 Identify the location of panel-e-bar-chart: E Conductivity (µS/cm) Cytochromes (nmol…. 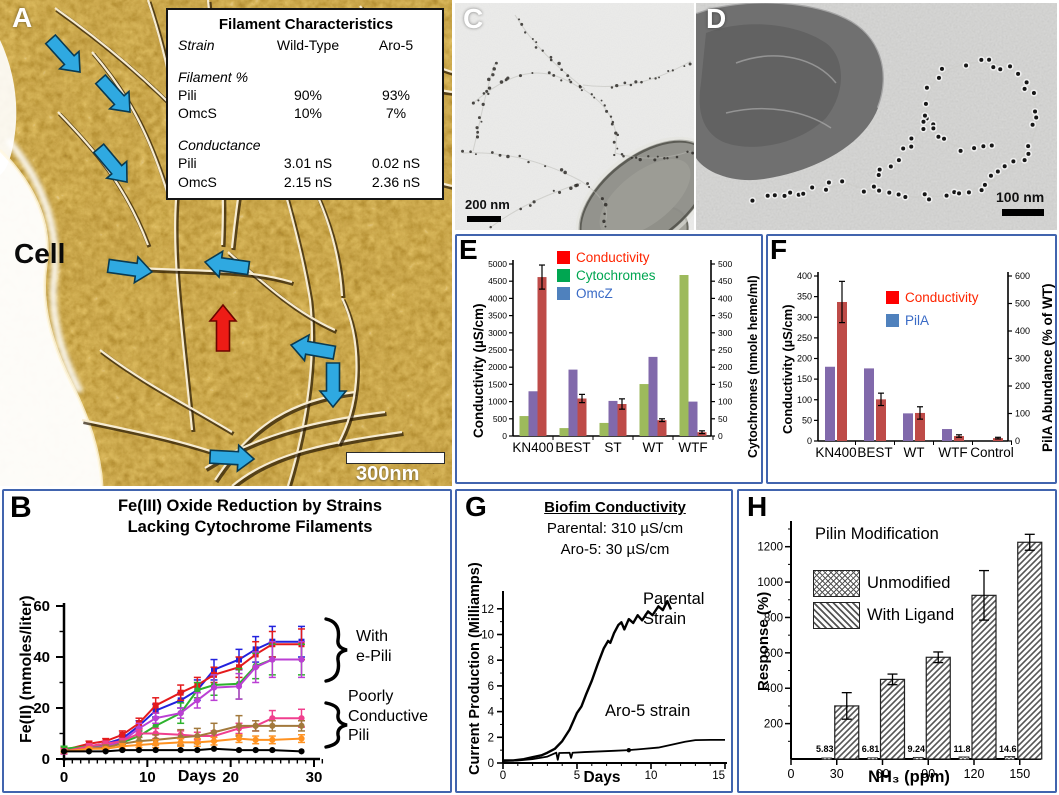
(609, 359).